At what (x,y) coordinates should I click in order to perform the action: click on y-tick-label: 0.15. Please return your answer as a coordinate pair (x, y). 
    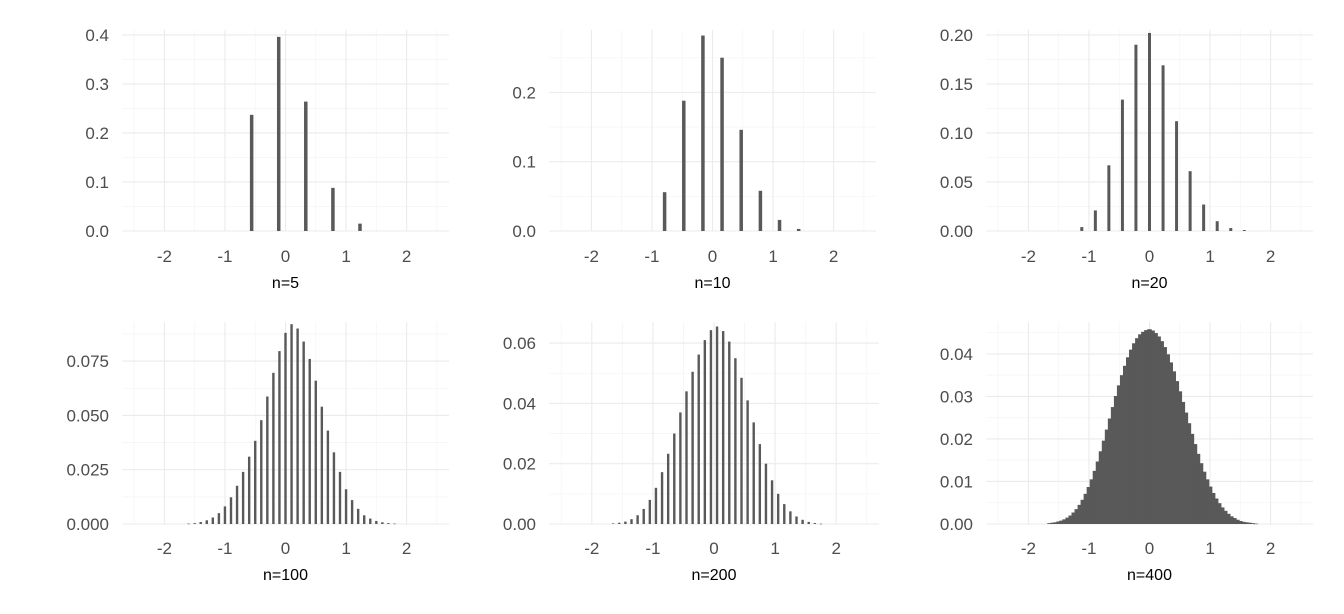
    Looking at the image, I should click on (956, 84).